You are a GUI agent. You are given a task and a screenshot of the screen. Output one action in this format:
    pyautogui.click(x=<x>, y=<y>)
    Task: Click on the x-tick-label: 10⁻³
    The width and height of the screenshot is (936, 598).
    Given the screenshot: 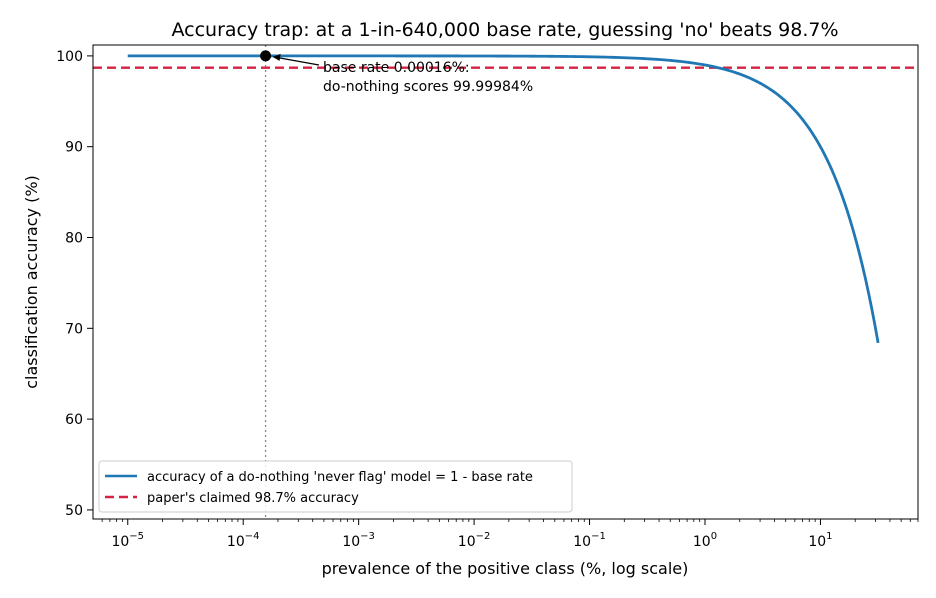 What is the action you would take?
    pyautogui.click(x=358, y=540)
    